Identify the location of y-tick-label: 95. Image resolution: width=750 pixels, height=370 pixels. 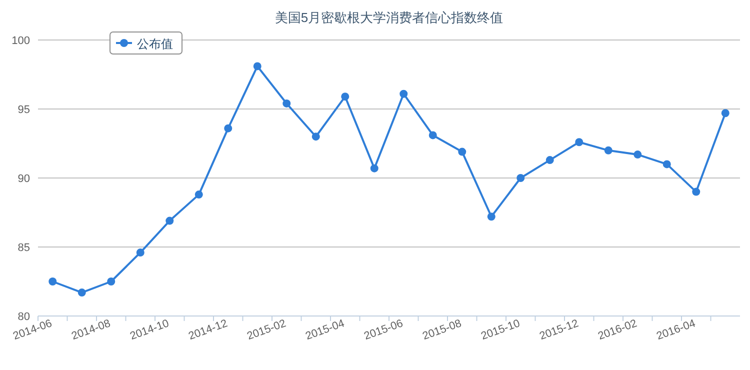
(24, 110).